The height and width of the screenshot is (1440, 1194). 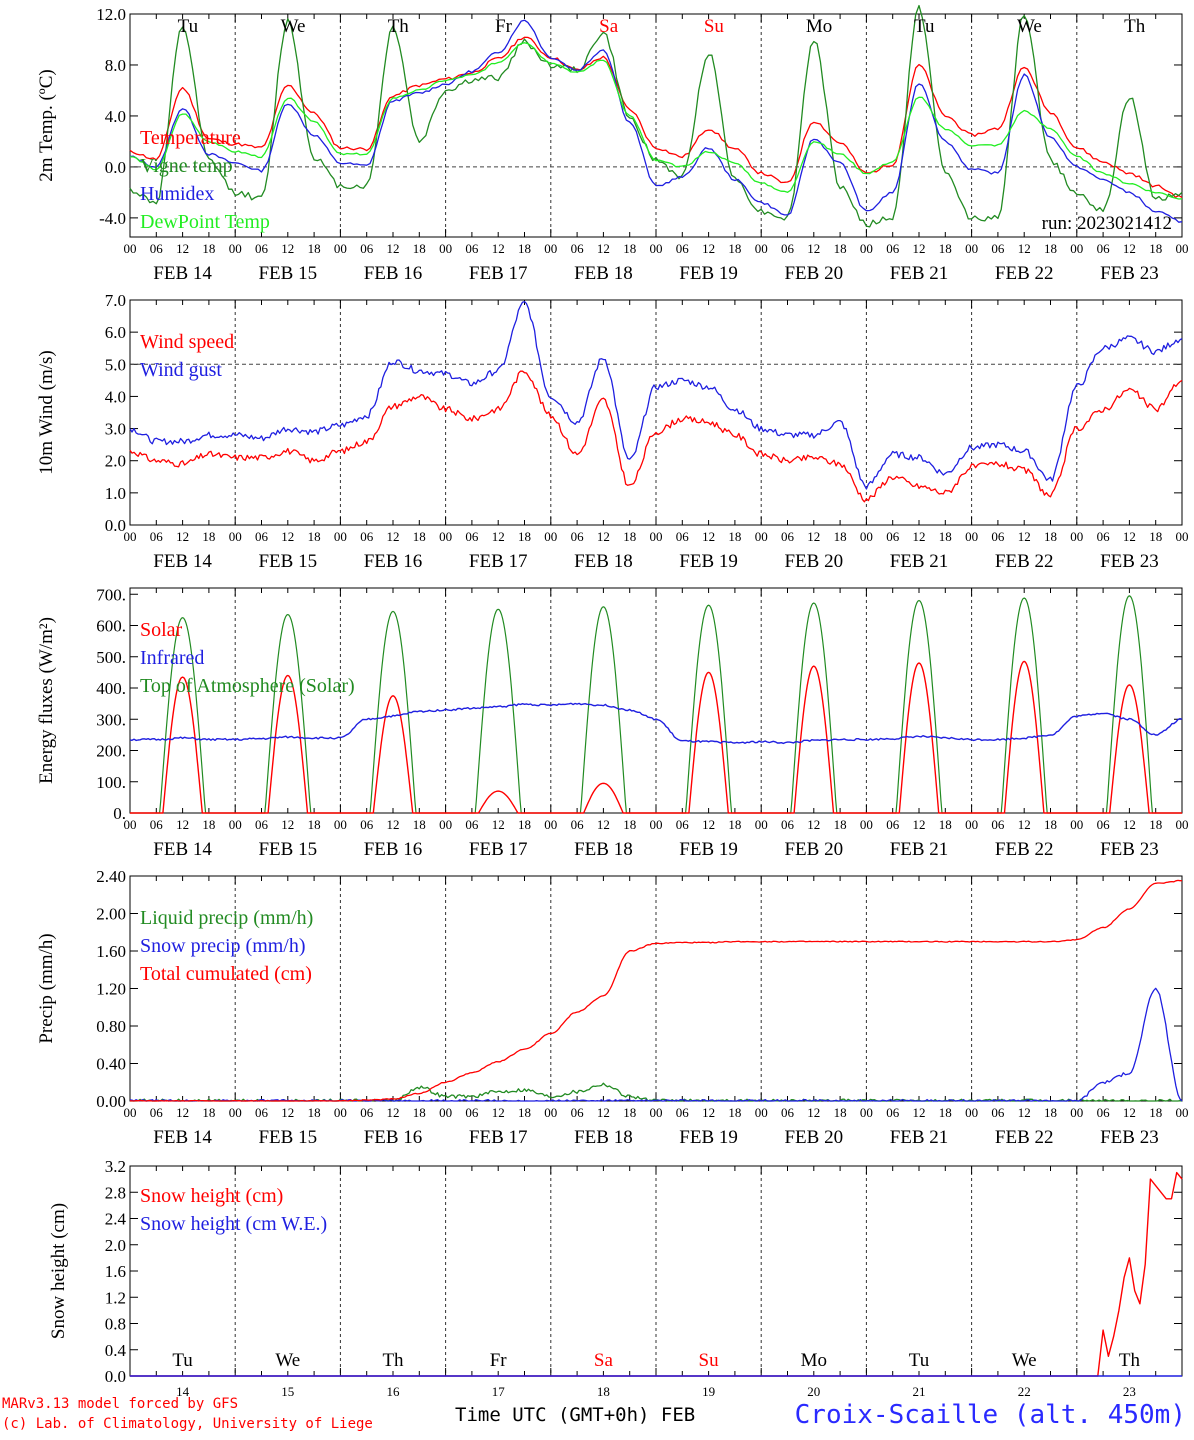 What do you see at coordinates (183, 1391) in the screenshot?
I see `day-number-label: 14` at bounding box center [183, 1391].